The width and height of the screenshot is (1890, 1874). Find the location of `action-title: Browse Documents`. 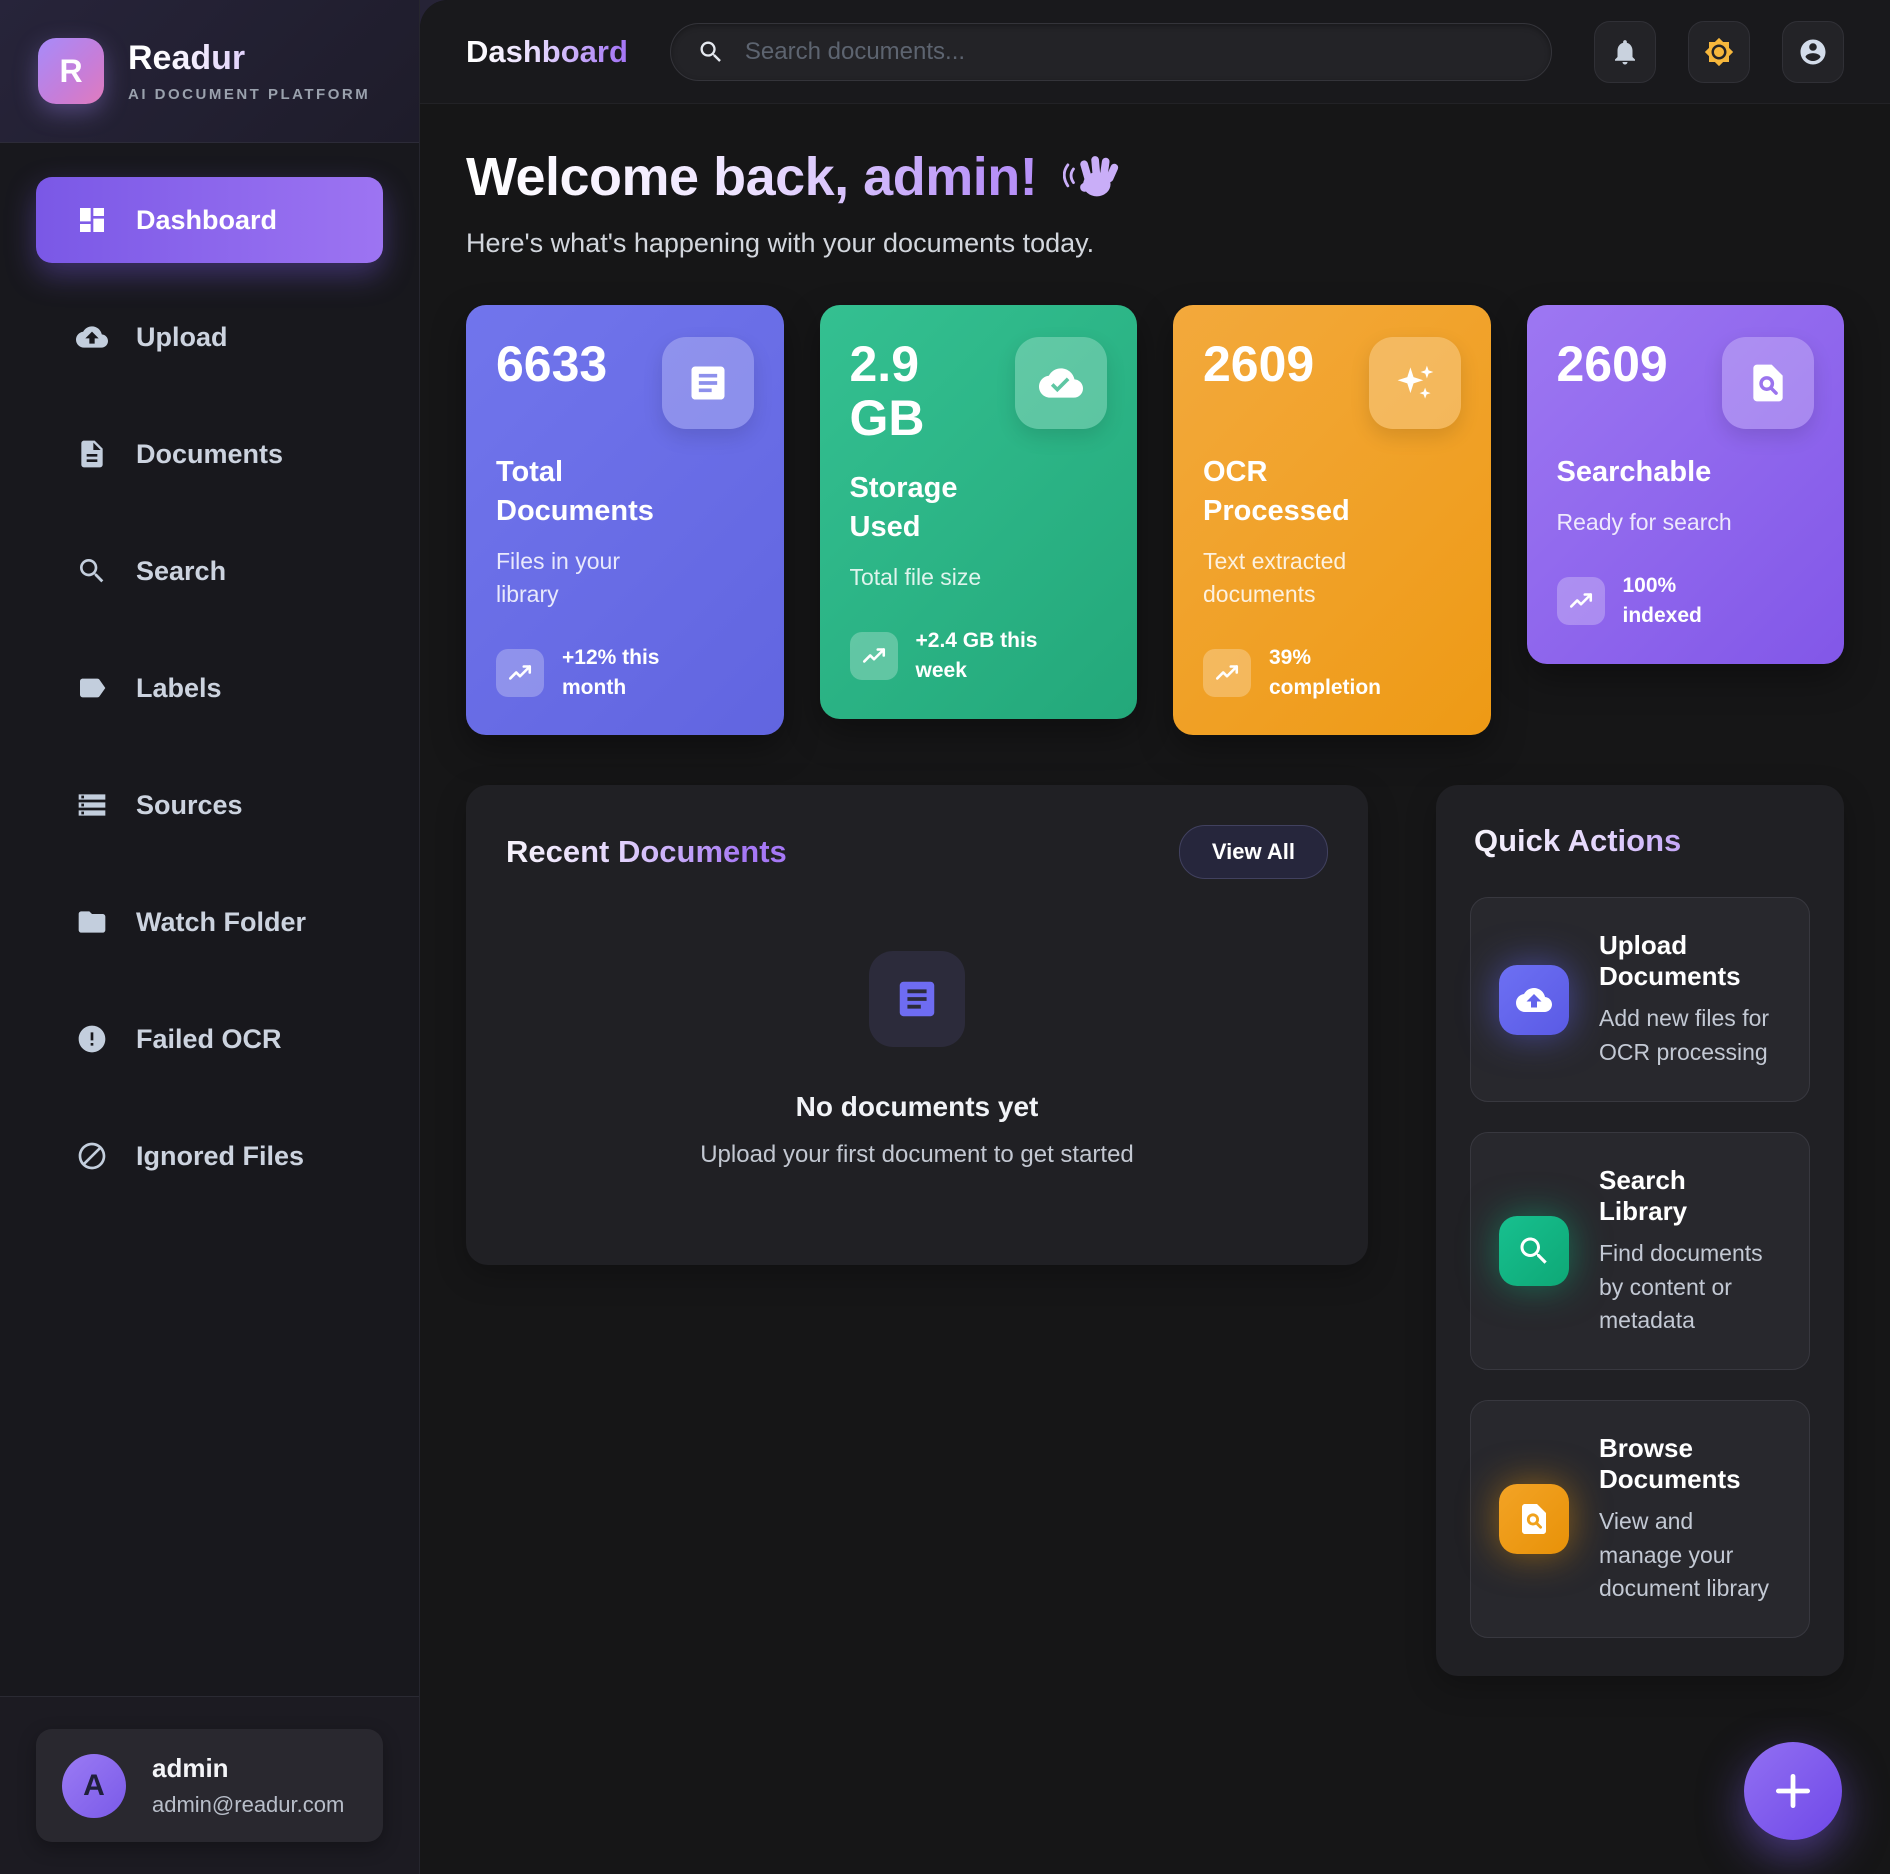

action-title: Browse Documents is located at coordinates (1670, 1464).